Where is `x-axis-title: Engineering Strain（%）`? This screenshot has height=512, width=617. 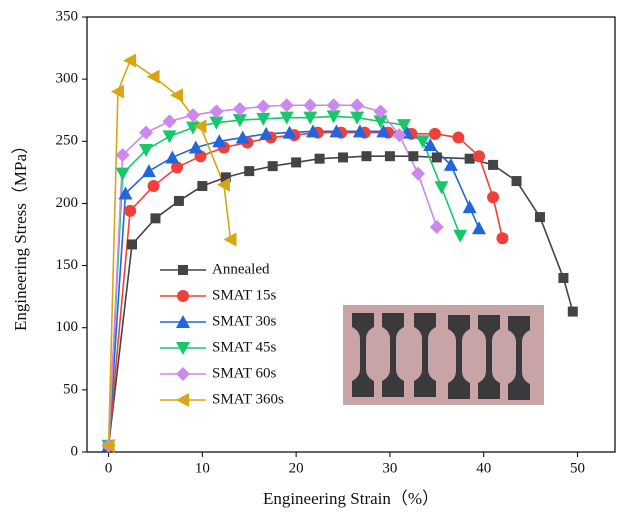 x-axis-title: Engineering Strain（%） is located at coordinates (351, 498).